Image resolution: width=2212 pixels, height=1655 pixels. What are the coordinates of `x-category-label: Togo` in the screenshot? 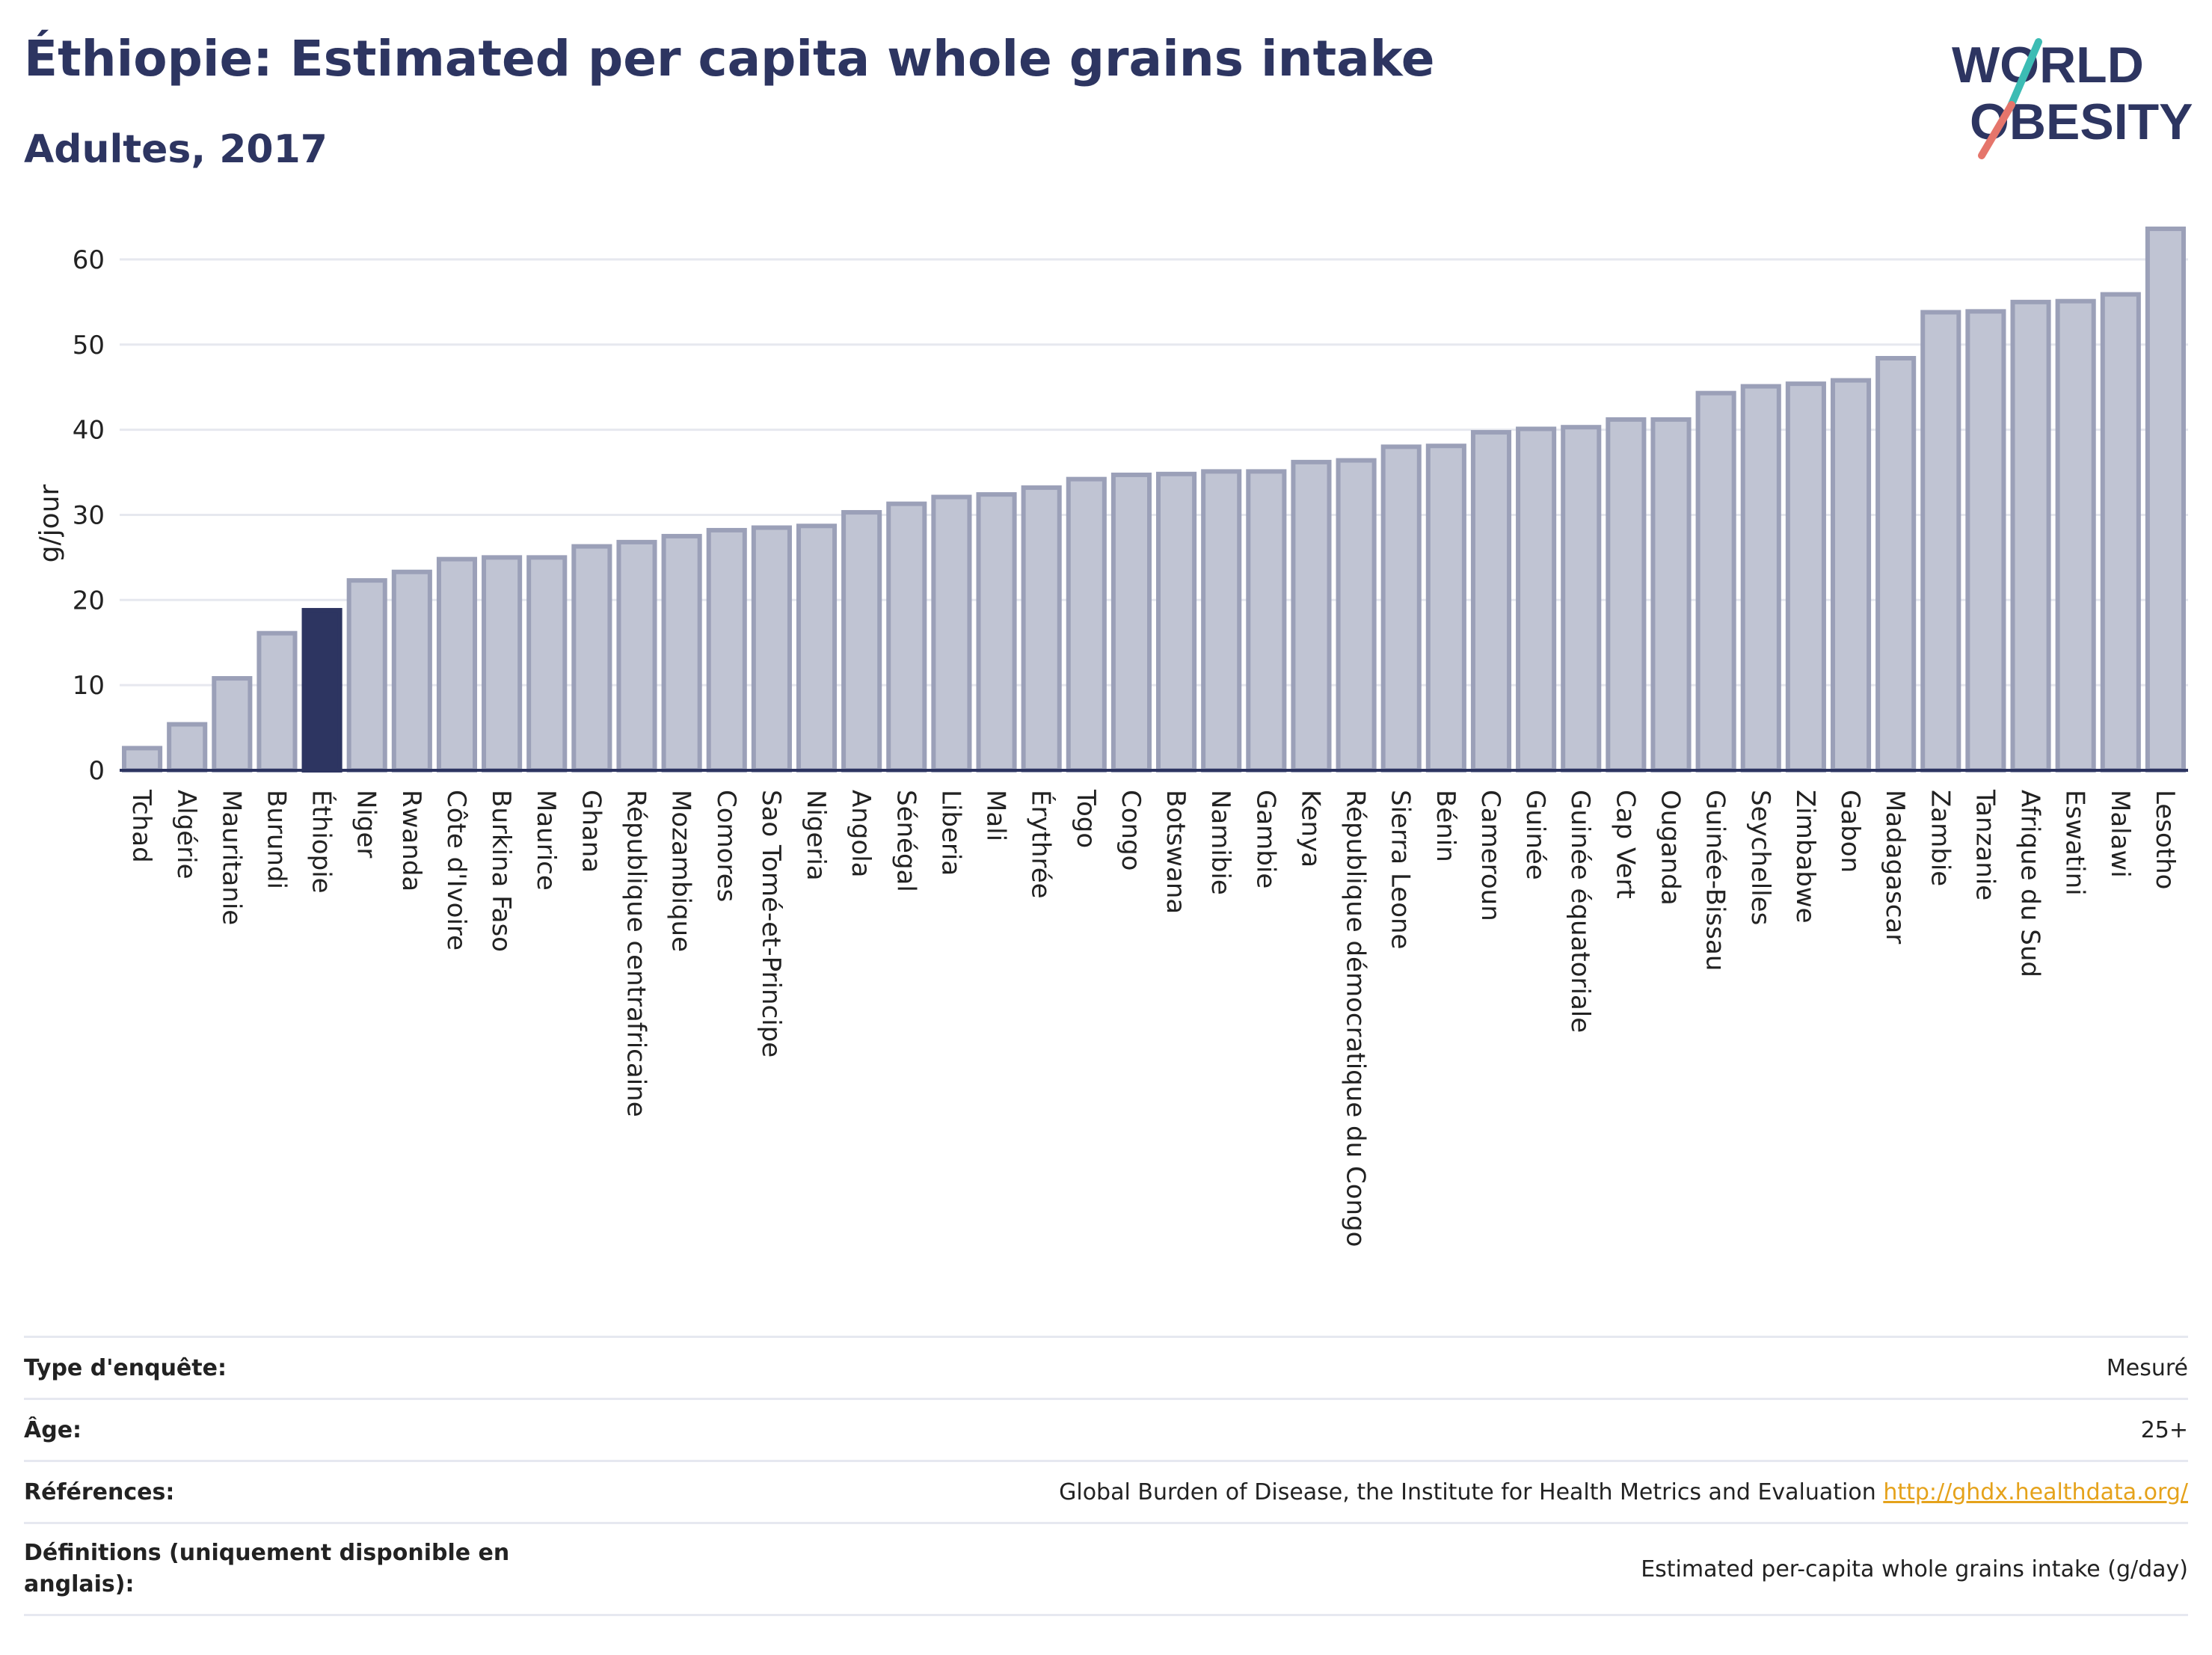 It's located at (1086, 818).